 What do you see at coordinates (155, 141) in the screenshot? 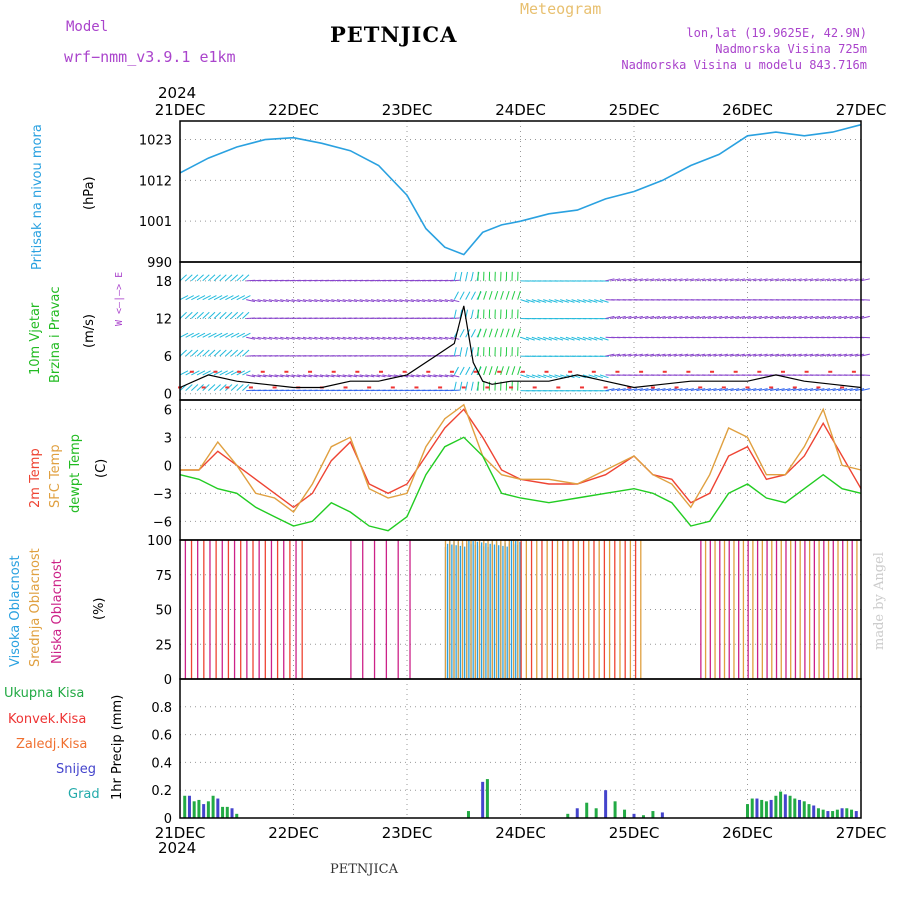
I see `pressure-tick-label: 1023` at bounding box center [155, 141].